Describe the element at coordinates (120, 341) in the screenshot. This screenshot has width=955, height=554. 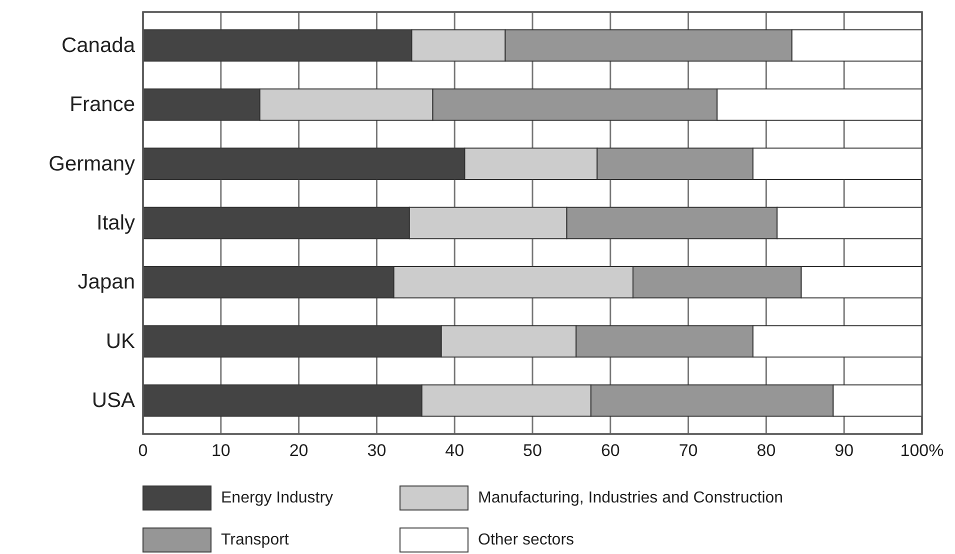
I see `y-tick-label: UK` at that location.